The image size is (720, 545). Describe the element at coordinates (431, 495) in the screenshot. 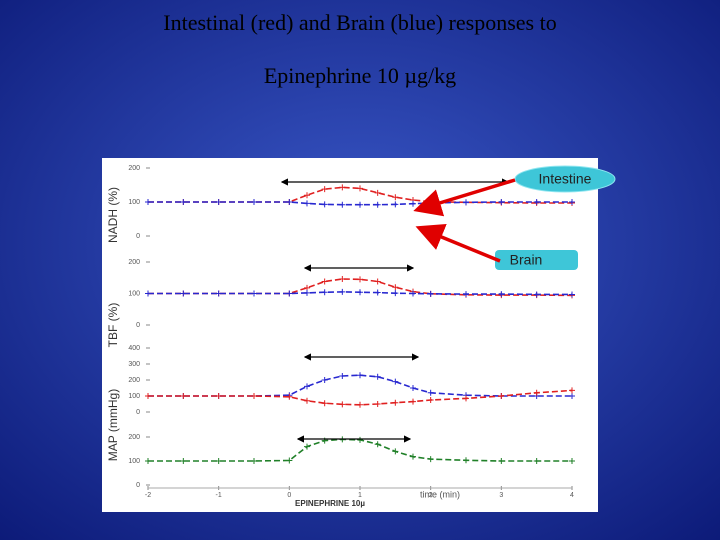

I see `x-tick-label: 2` at that location.